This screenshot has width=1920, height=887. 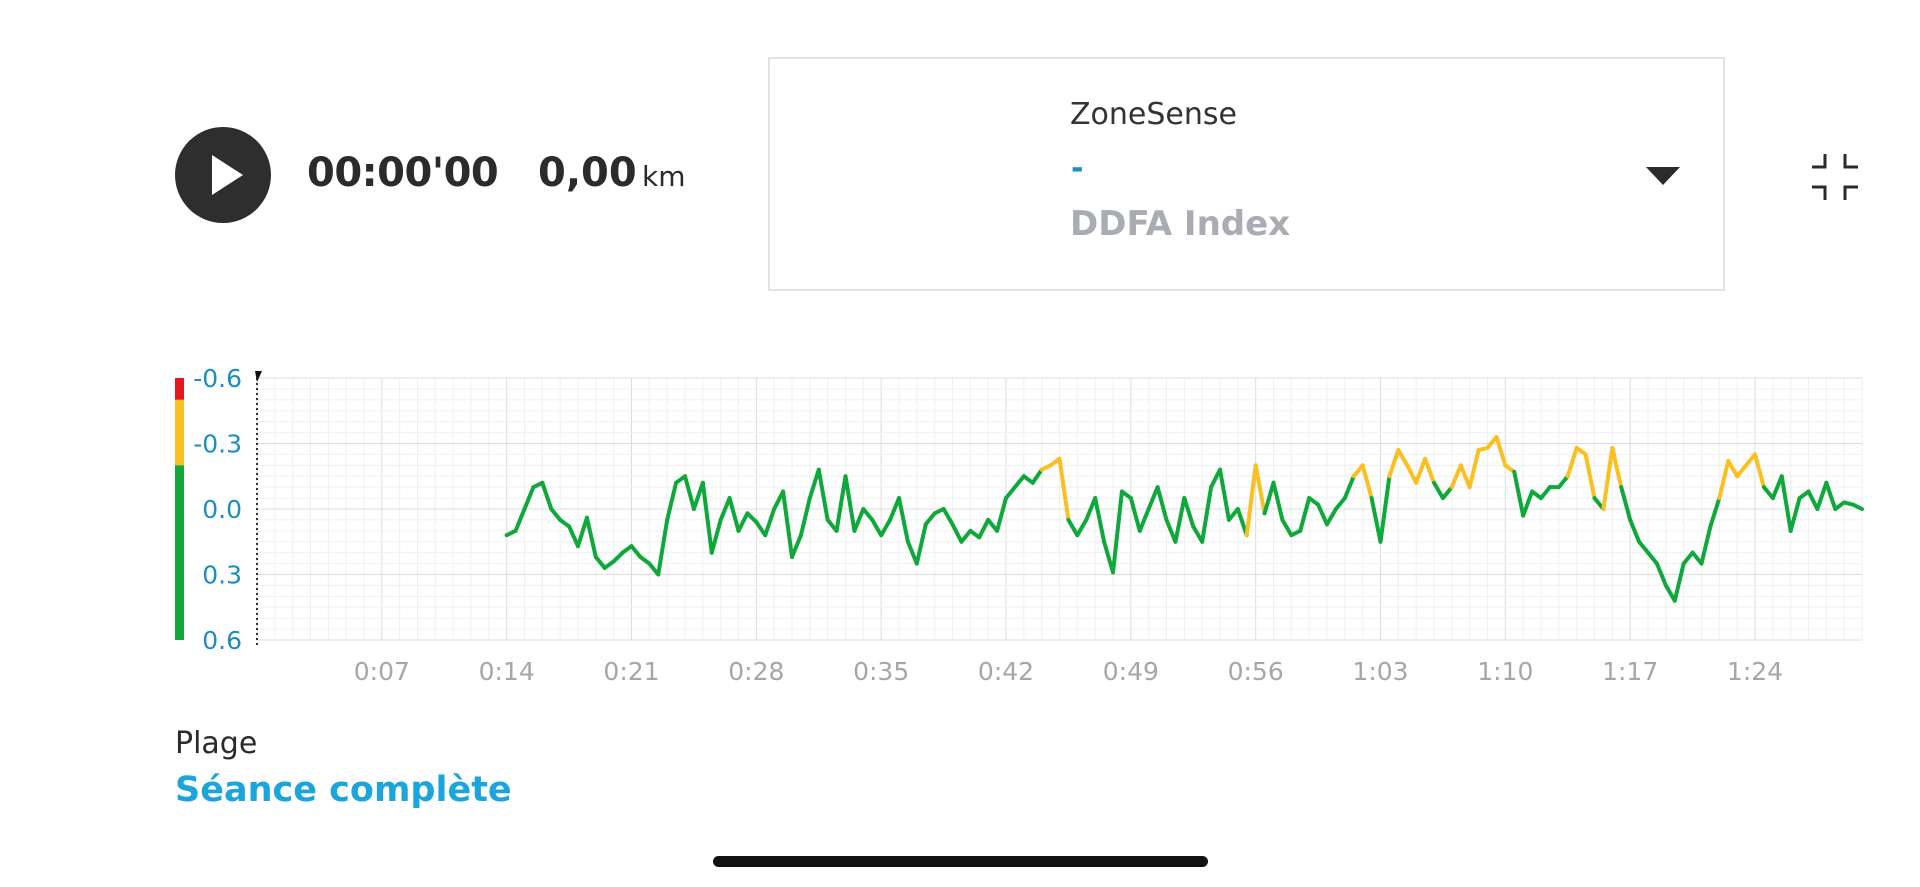 What do you see at coordinates (1184, 518) in the screenshot?
I see `ddfa-series` at bounding box center [1184, 518].